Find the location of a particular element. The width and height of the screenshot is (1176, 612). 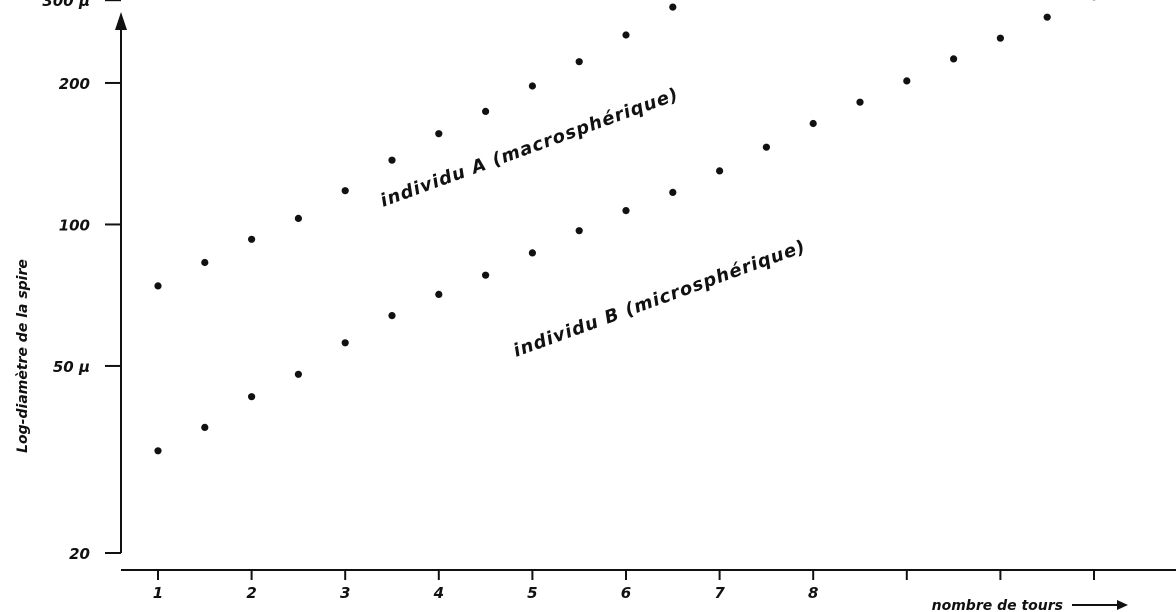

x-tick-label: 7 is located at coordinates (719, 593).